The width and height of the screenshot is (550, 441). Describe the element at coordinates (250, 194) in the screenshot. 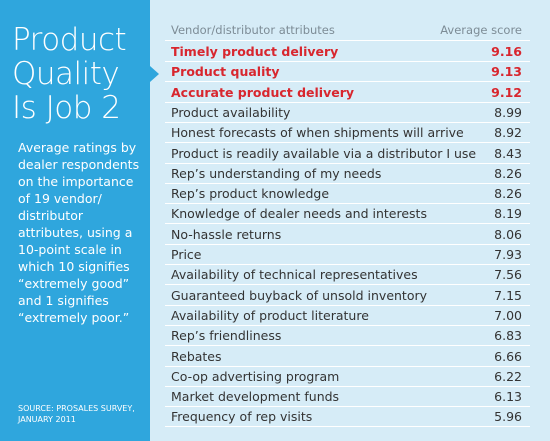

I see `attribute: Rep’s product knowledge` at that location.